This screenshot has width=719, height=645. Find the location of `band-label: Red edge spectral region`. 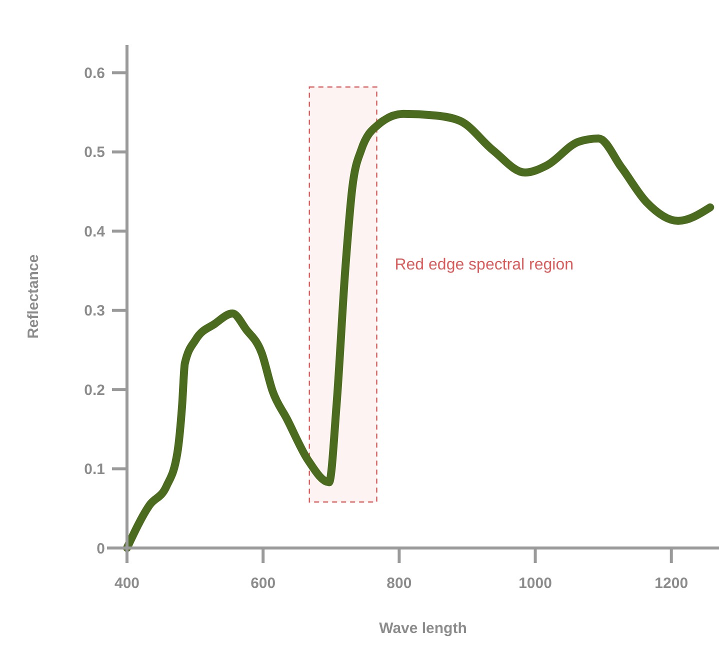

band-label: Red edge spectral region is located at coordinates (484, 265).